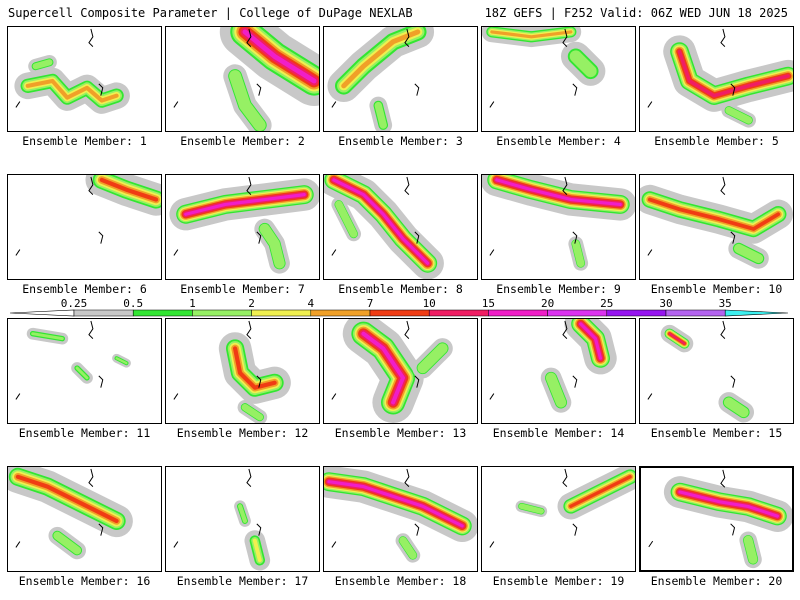 The height and width of the screenshot is (600, 800). What do you see at coordinates (42, 313) in the screenshot?
I see `colorbar-left-arrow` at bounding box center [42, 313].